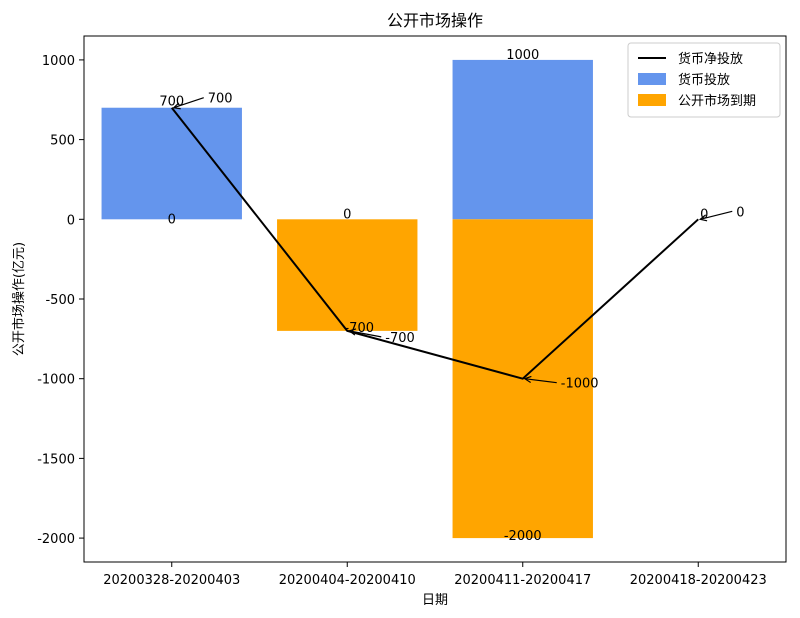  I want to click on y-tick-label-3: -500, so click(60, 300).